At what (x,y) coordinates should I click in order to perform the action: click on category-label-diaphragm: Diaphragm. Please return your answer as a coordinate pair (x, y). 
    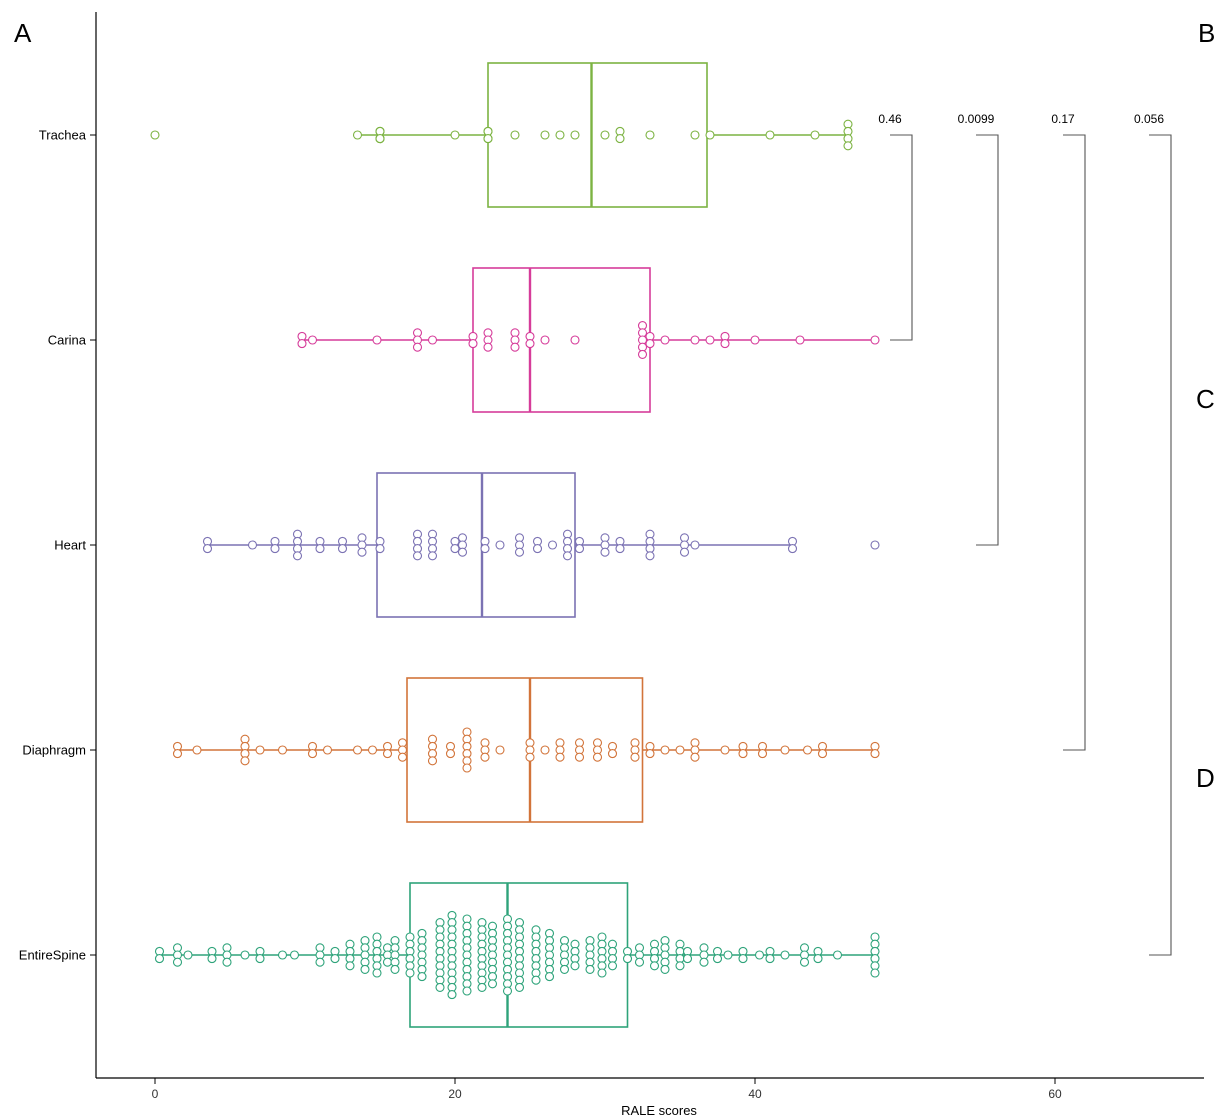
    Looking at the image, I should click on (54, 750).